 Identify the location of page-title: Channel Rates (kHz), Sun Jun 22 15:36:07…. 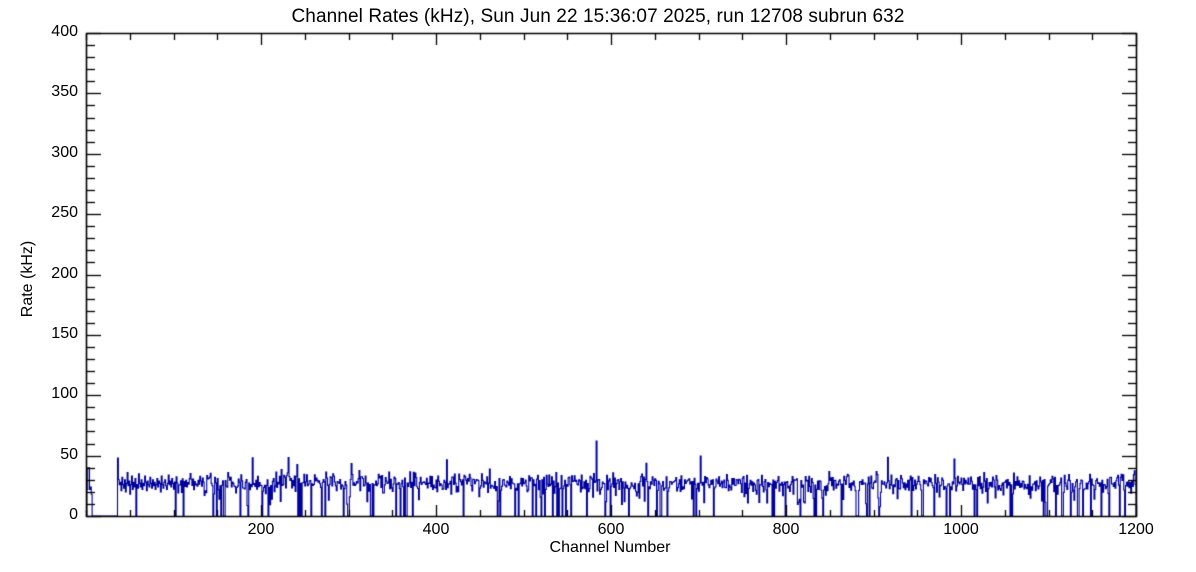
(598, 16).